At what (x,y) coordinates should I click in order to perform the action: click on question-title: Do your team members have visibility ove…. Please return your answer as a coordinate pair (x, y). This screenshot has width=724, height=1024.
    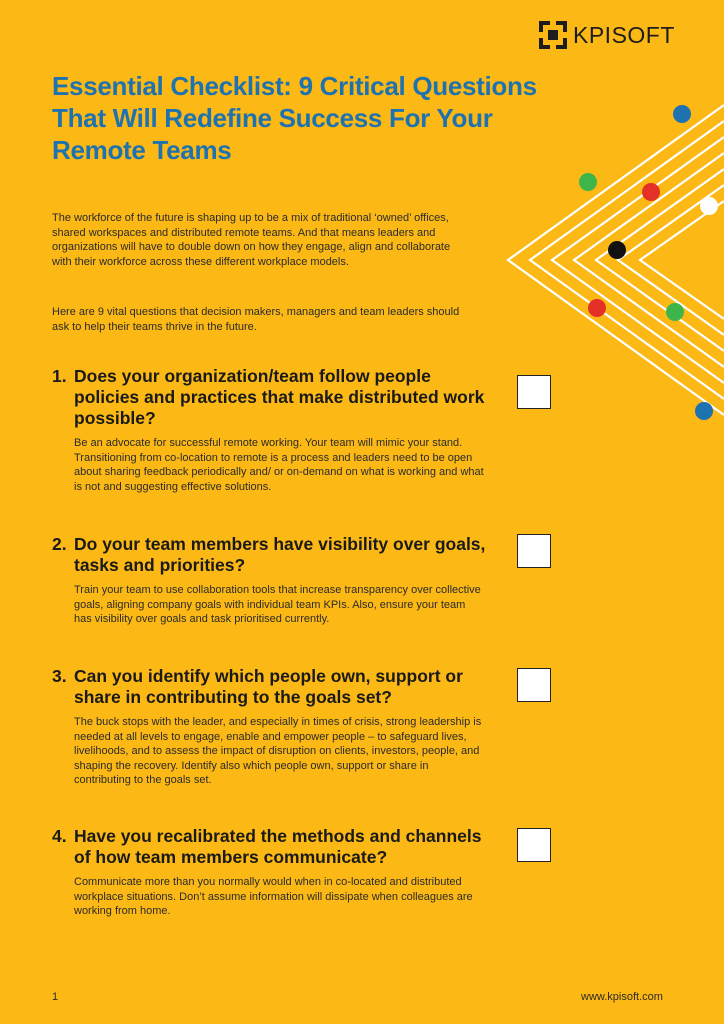
    Looking at the image, I should click on (280, 554).